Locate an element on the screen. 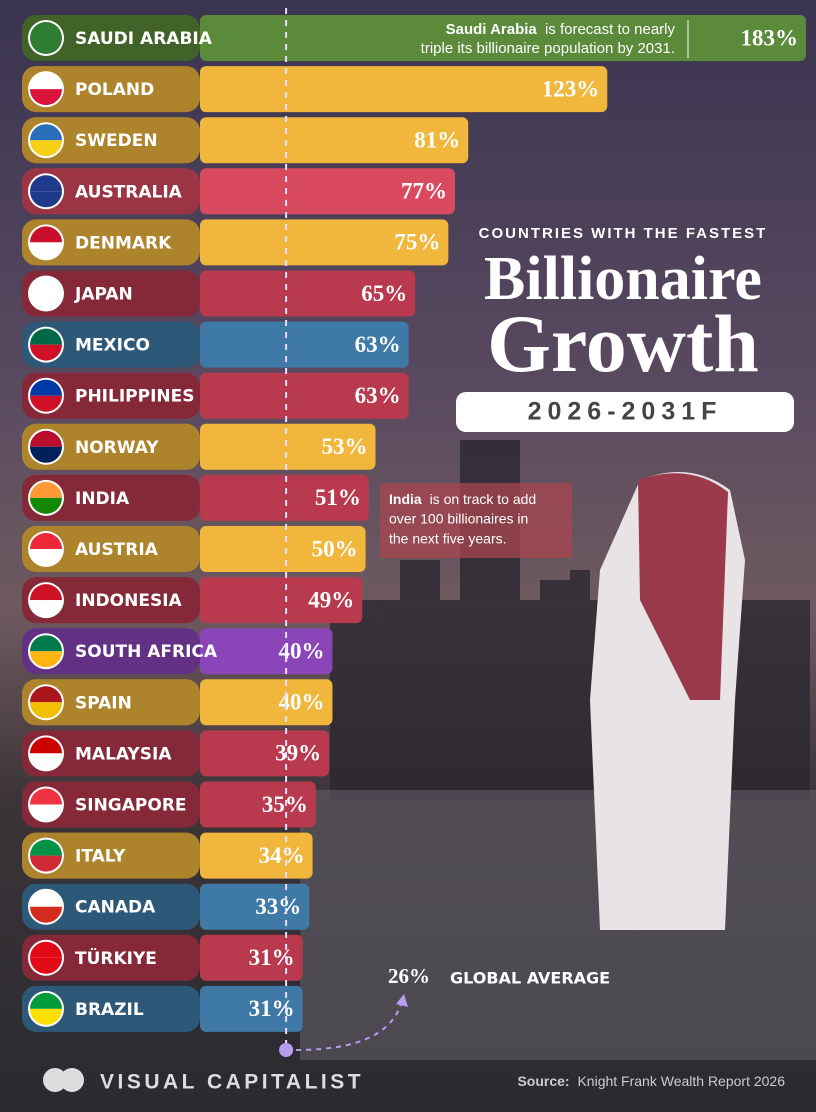  value-label: 183% is located at coordinates (770, 37).